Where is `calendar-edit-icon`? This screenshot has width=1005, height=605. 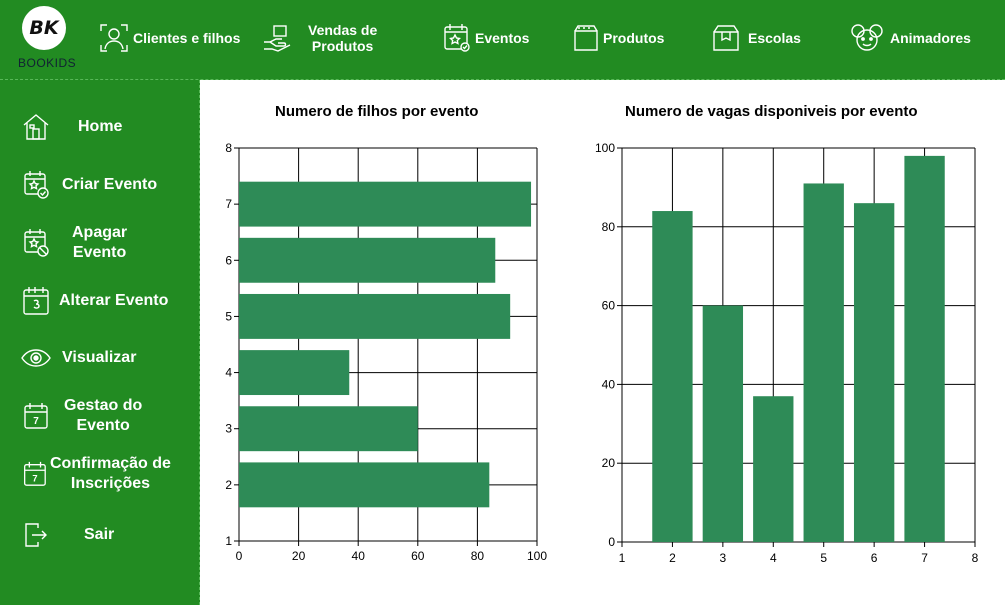
calendar-edit-icon is located at coordinates (36, 301).